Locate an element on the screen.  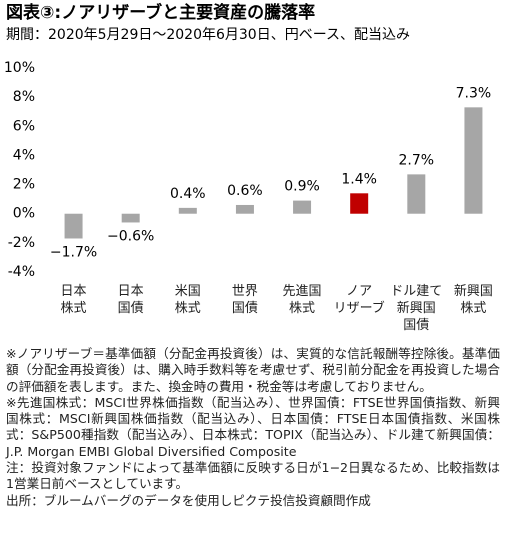
y-tick-label: 10% is located at coordinates (19, 68).